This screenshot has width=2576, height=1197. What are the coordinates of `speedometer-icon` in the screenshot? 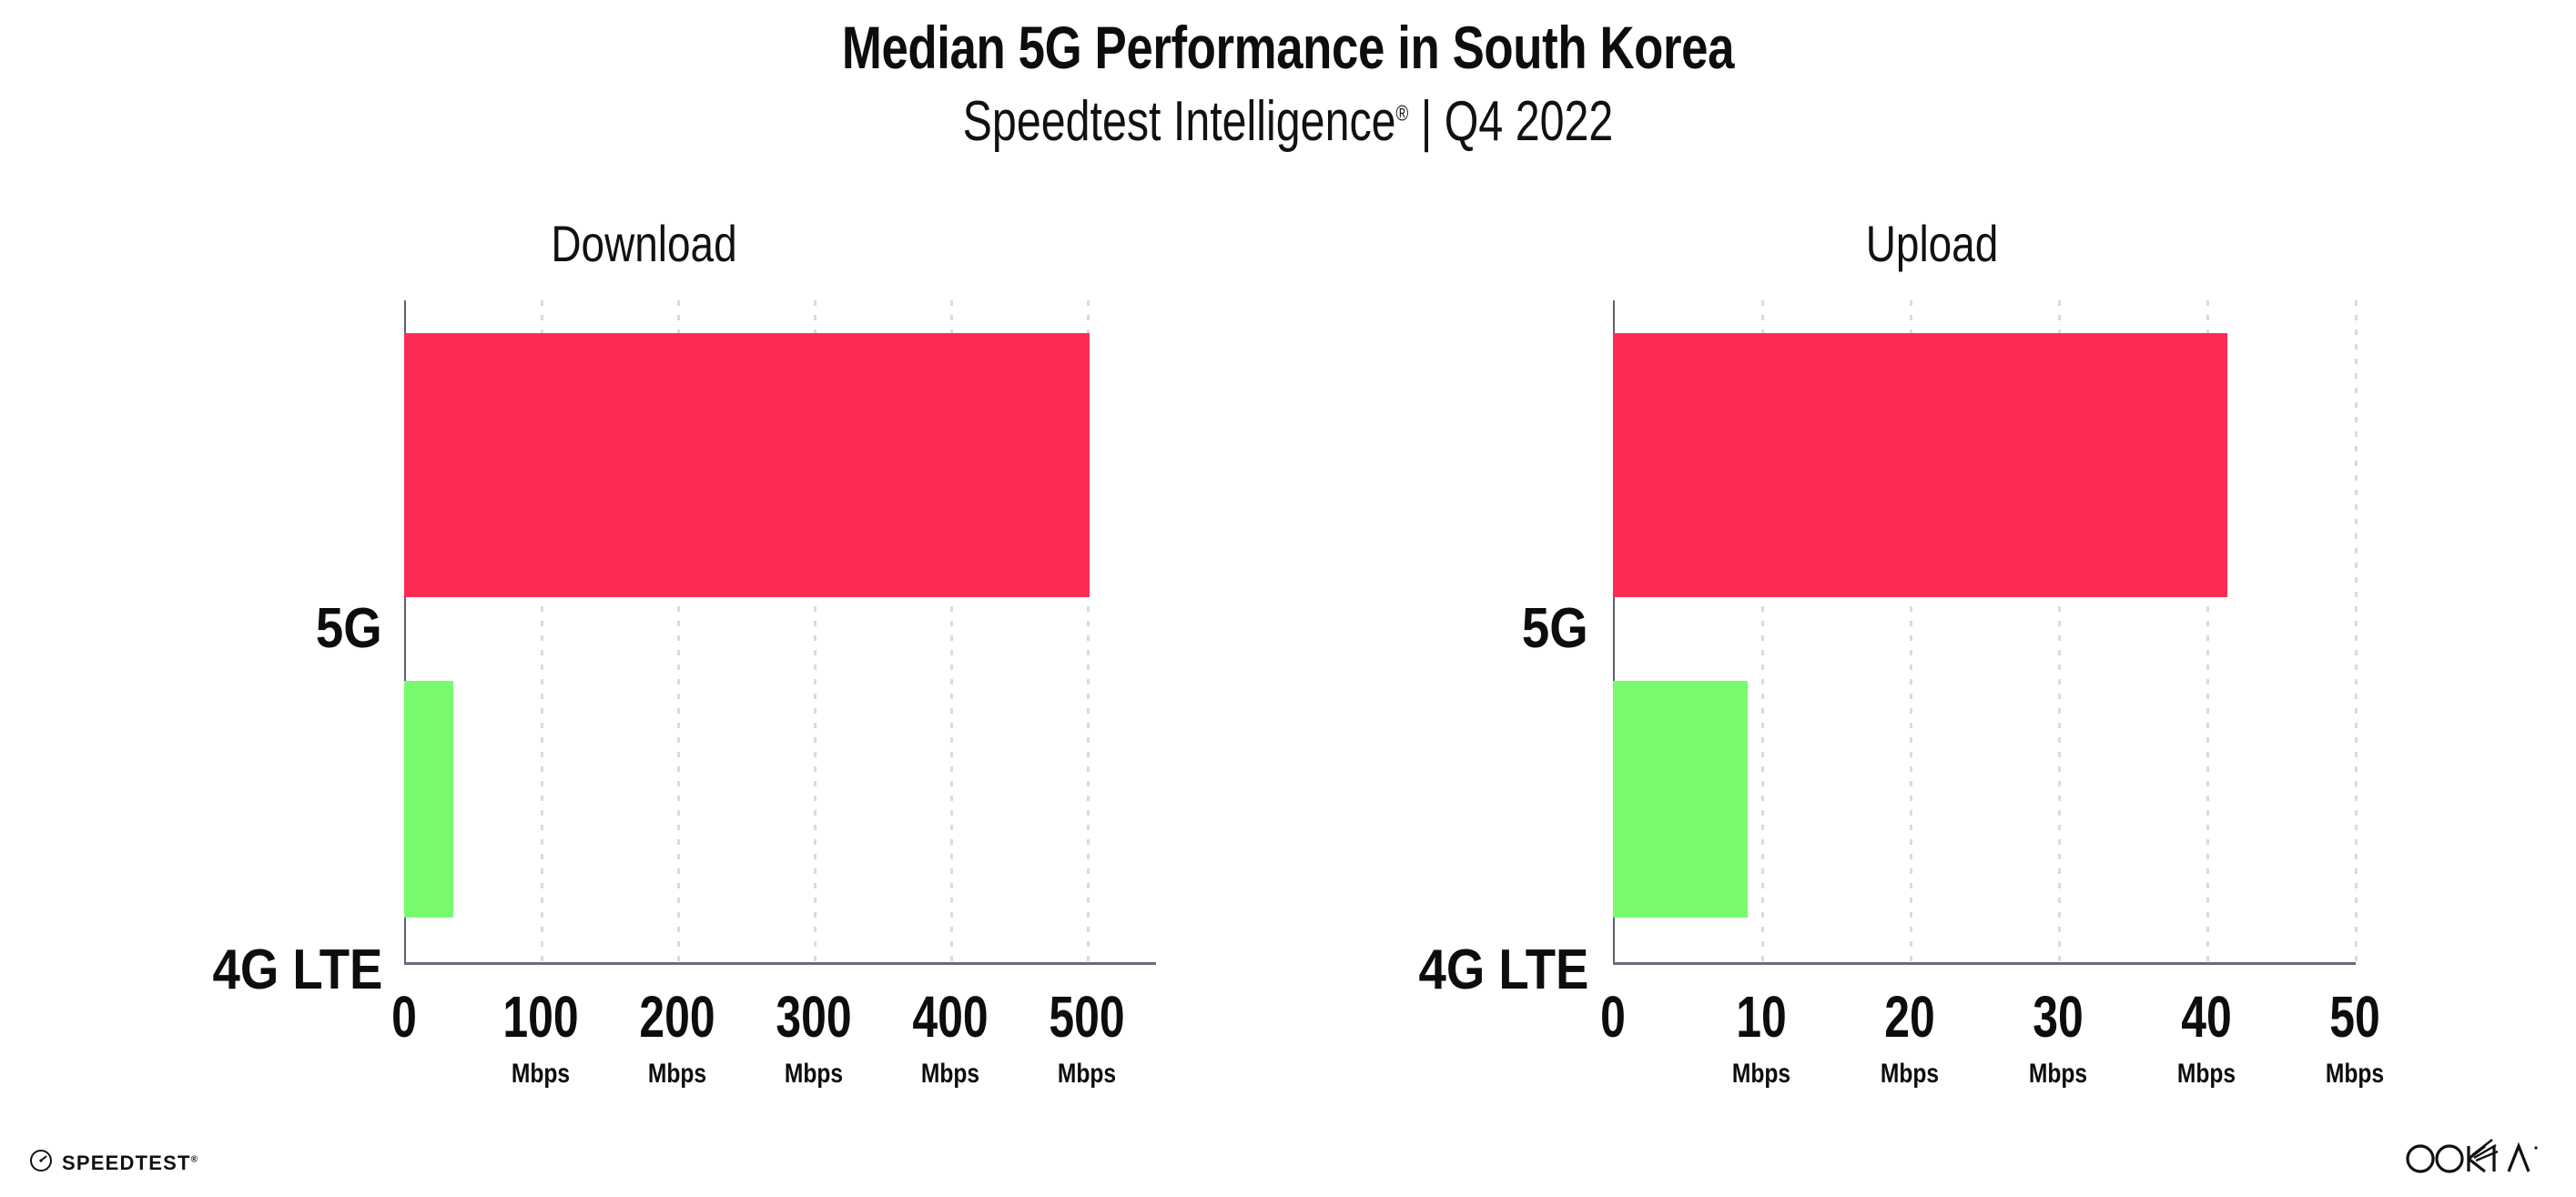 It's located at (41, 1163).